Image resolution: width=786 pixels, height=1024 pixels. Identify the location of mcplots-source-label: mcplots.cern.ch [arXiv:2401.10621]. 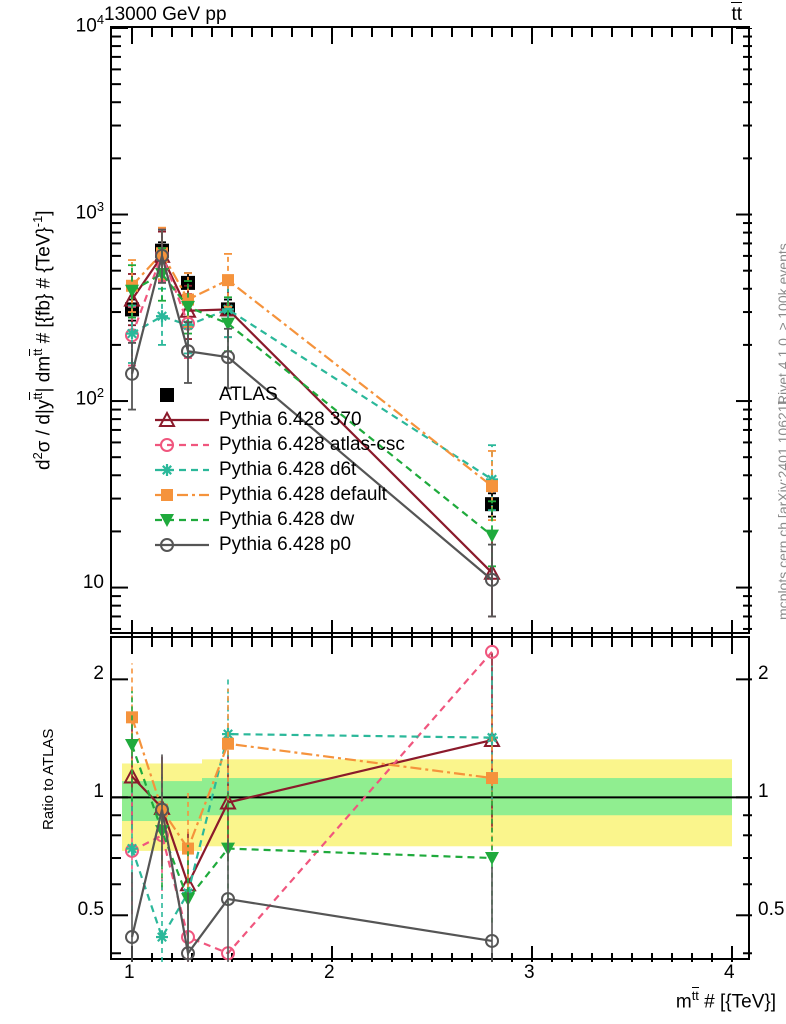
(780, 510).